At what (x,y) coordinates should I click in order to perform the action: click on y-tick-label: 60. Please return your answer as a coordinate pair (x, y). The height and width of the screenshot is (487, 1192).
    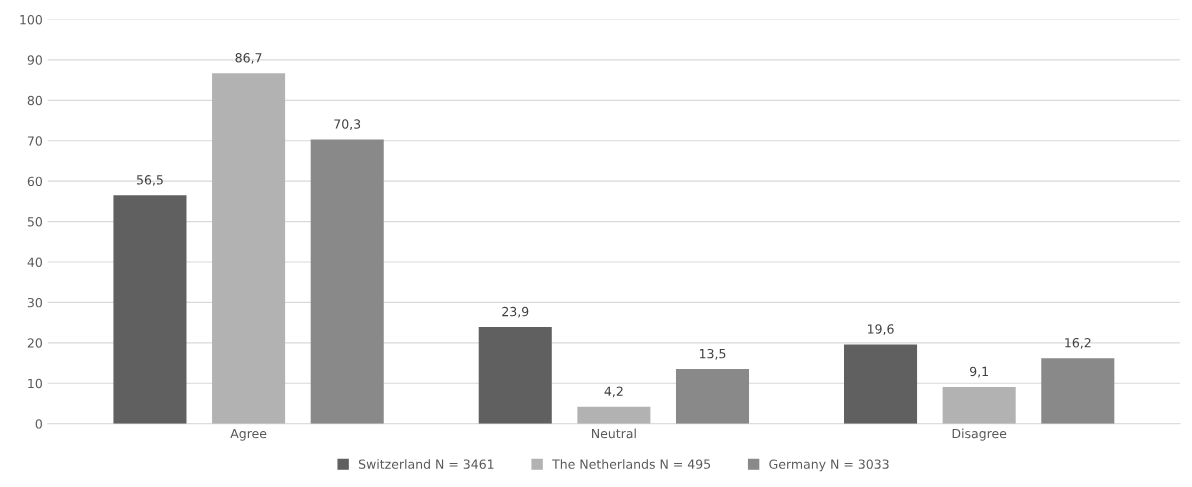
    Looking at the image, I should click on (34, 181).